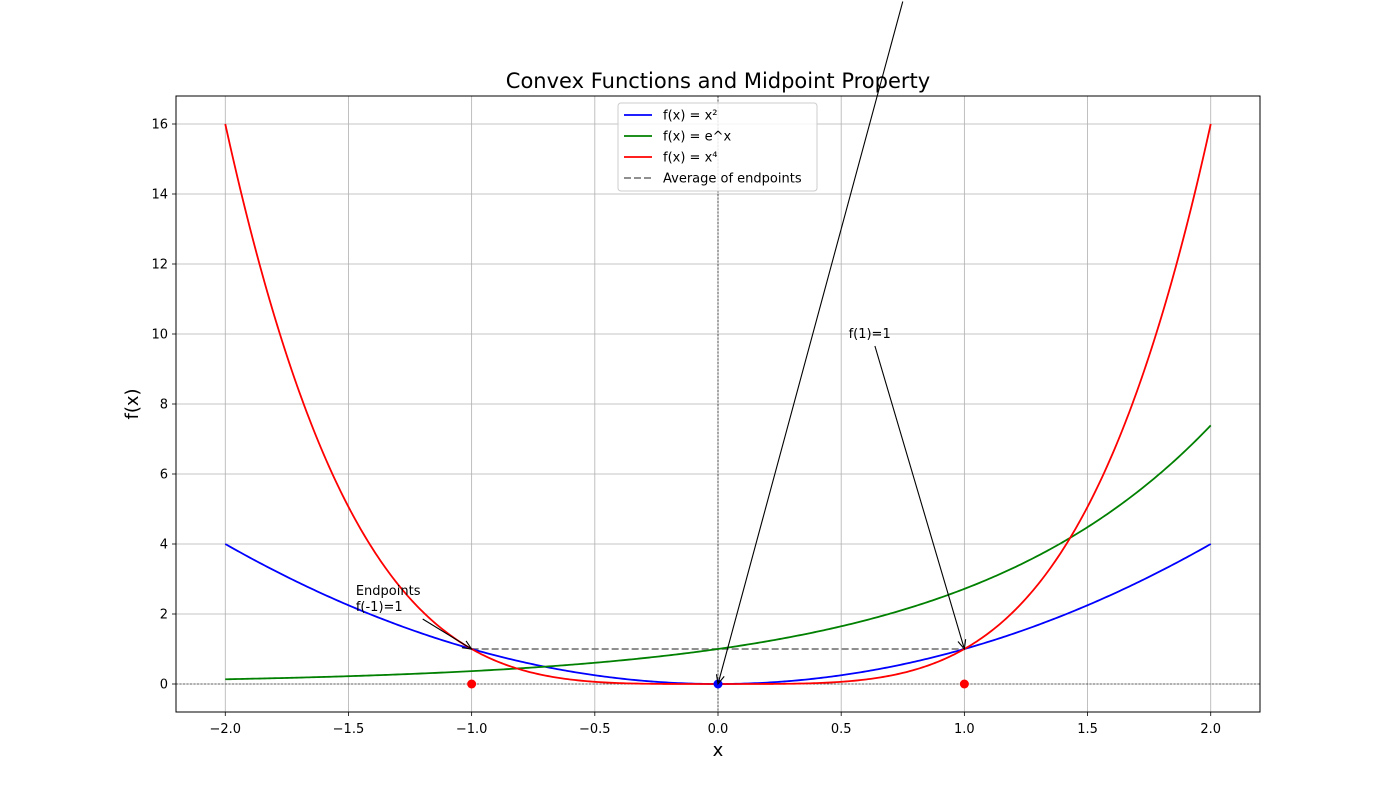  Describe the element at coordinates (164, 685) in the screenshot. I see `y-tick-label: 0` at that location.